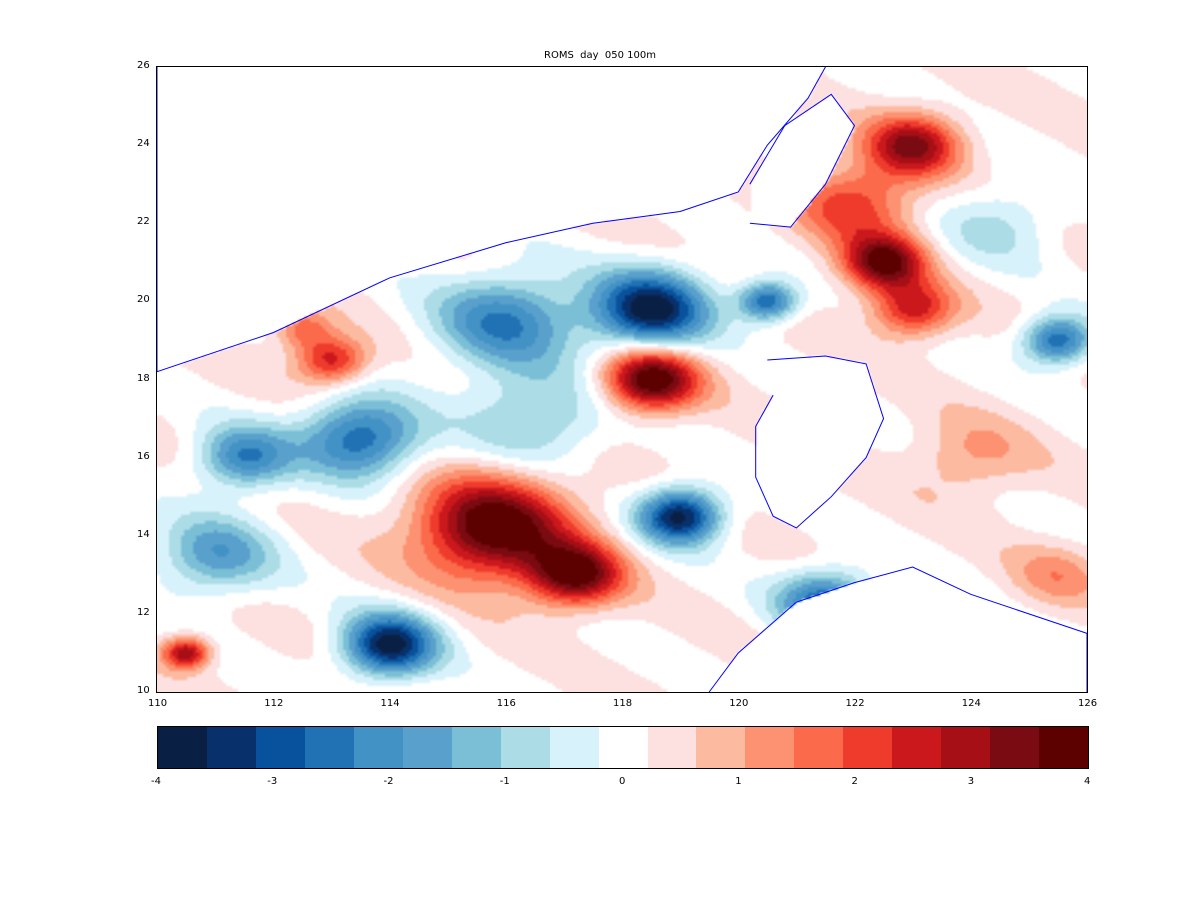 The width and height of the screenshot is (1200, 900). Describe the element at coordinates (143, 612) in the screenshot. I see `y-tick-label: 12` at that location.